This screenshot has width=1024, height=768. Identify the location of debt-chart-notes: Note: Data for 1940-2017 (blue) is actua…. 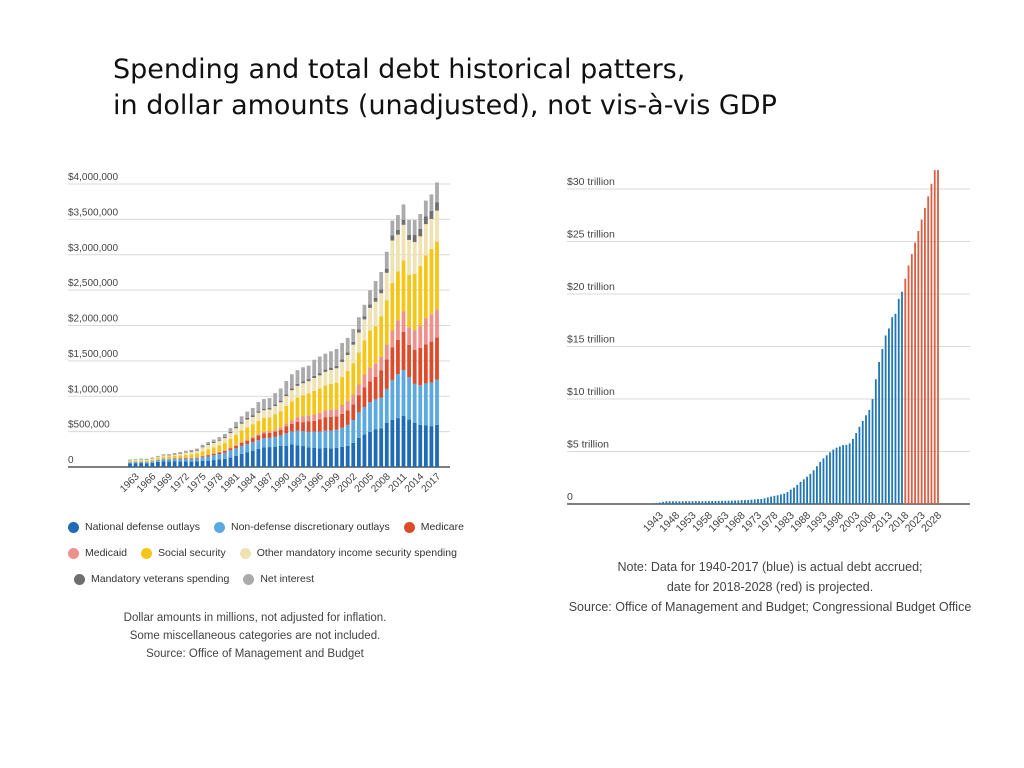
(770, 587).